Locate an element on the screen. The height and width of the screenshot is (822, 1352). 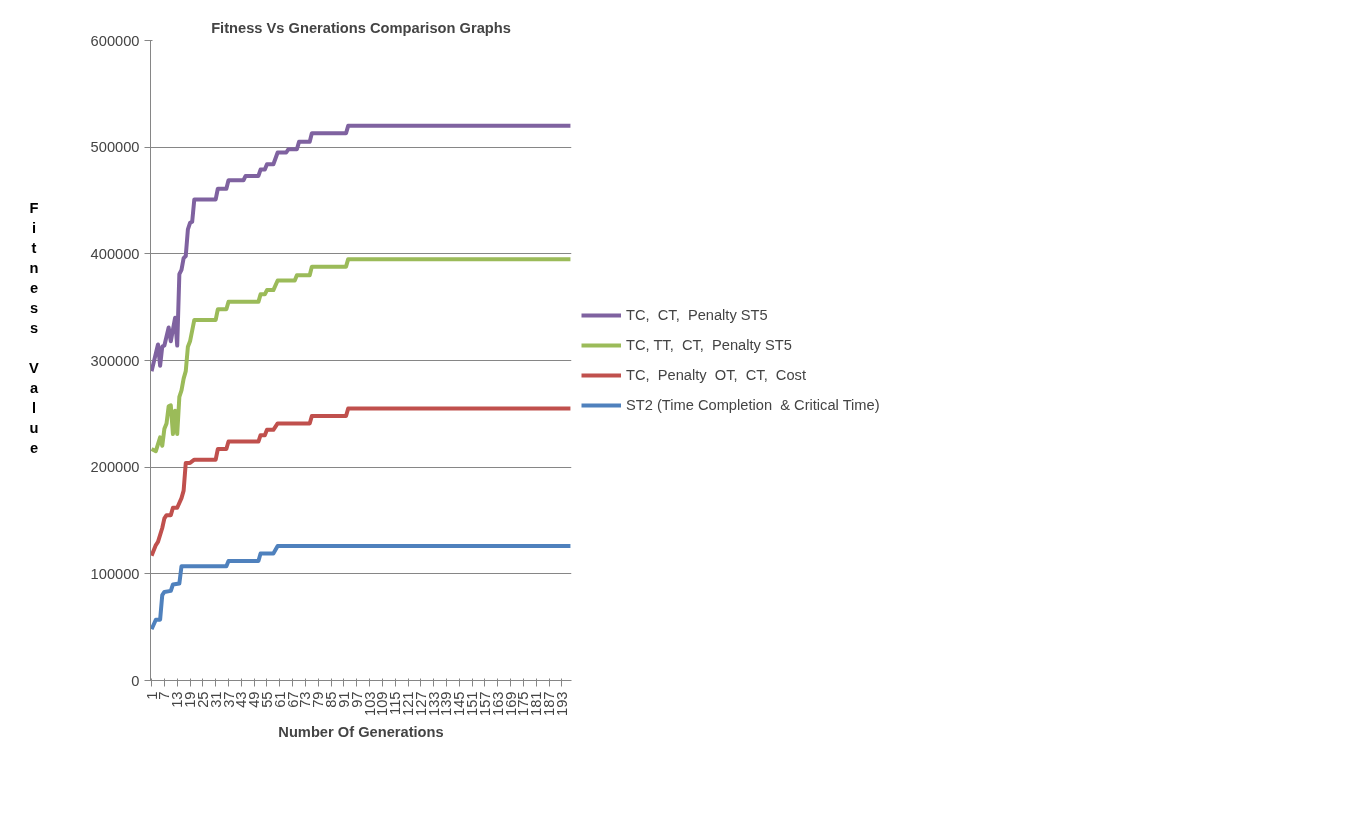
legend-label: TC, TT, CT, Penalty ST5 is located at coordinates (709, 345).